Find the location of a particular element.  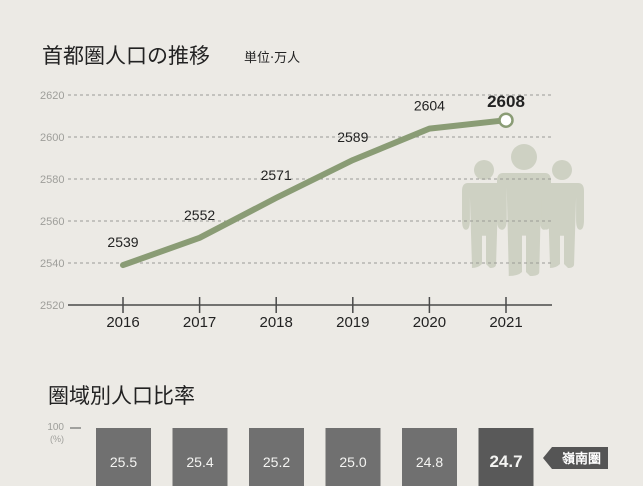

bar-y-tick-label: 100 is located at coordinates (55, 427).